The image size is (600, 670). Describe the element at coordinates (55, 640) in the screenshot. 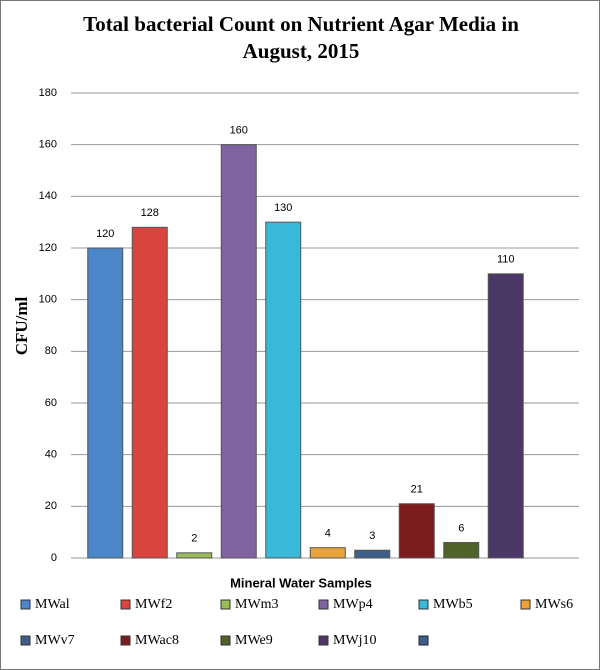

I see `legend-label: MWv7` at that location.